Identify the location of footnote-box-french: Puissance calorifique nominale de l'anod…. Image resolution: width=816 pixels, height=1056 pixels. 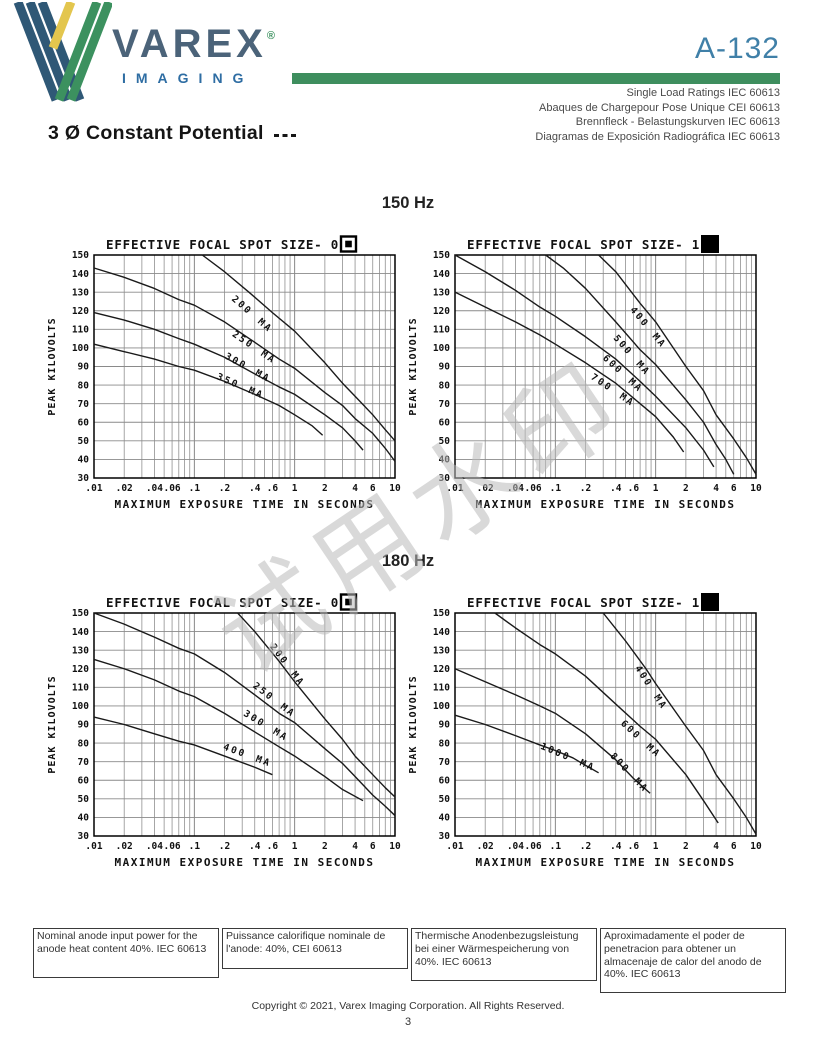
(315, 948).